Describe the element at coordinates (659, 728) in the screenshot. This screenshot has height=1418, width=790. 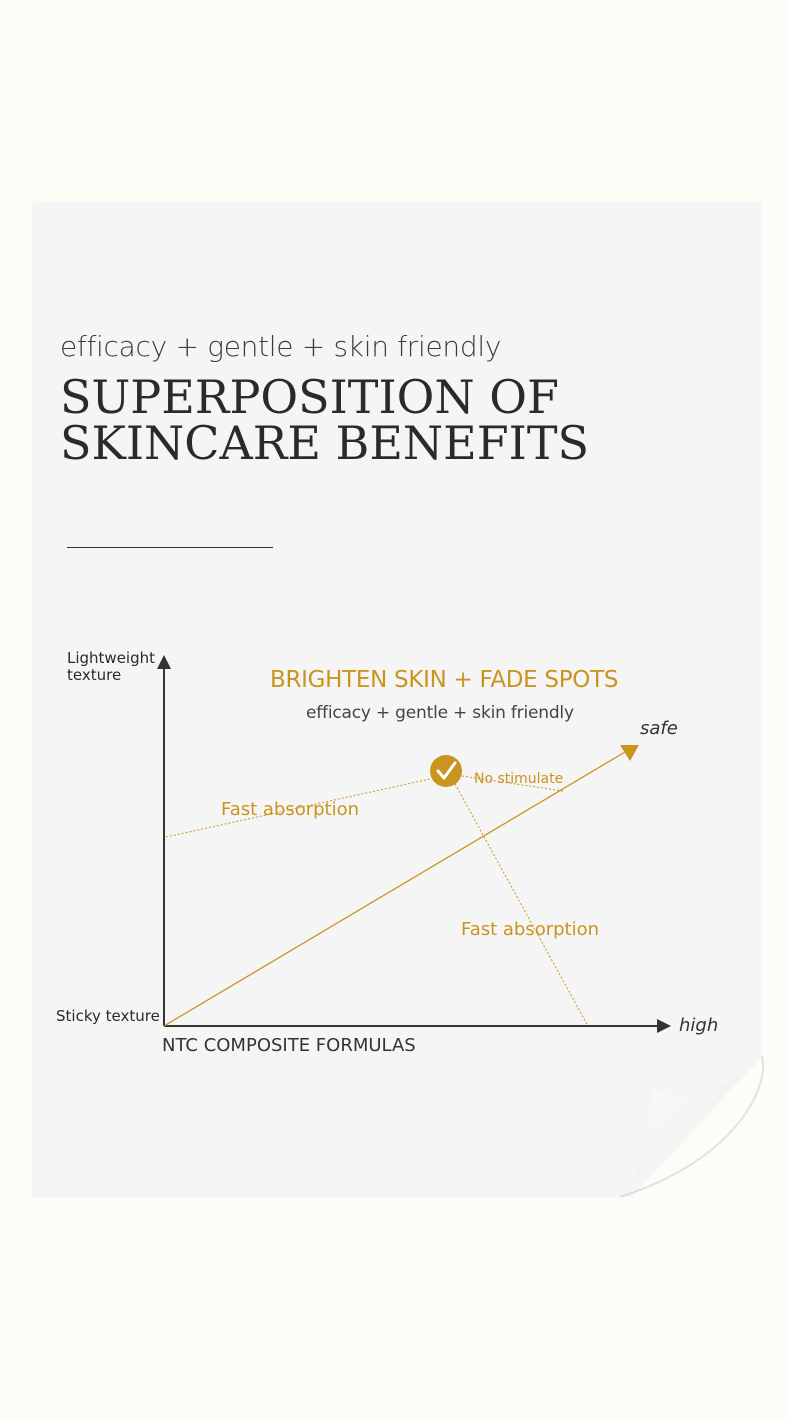
I see `diagonal-end-label: safe` at that location.